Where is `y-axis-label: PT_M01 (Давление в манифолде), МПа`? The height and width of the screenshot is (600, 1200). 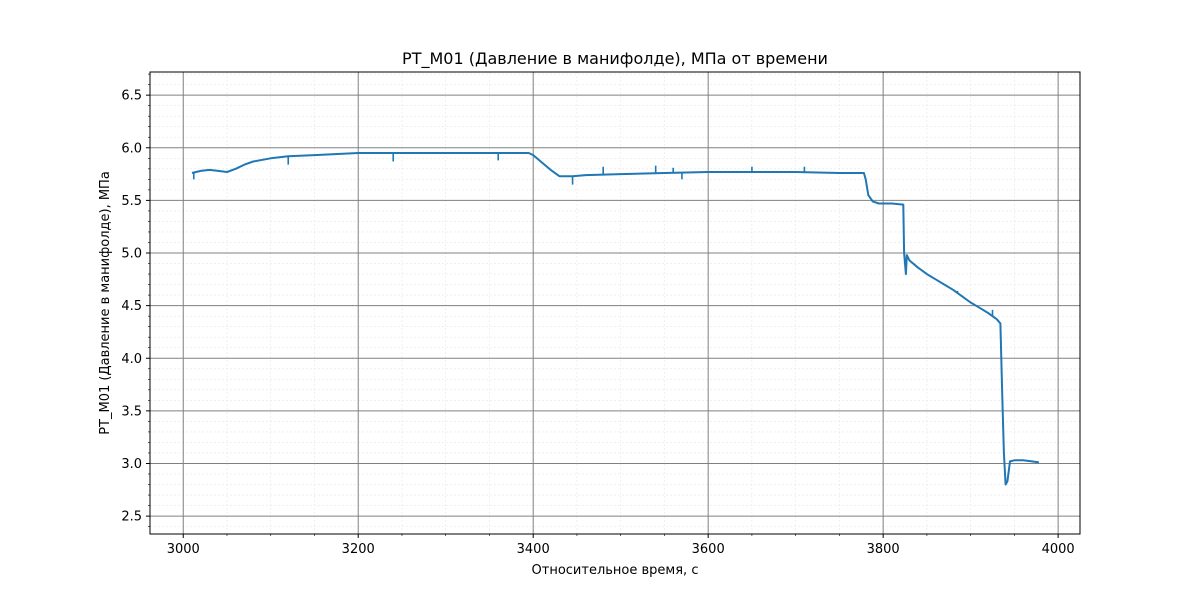
y-axis-label: PT_M01 (Давление в манифолде), МПа is located at coordinates (105, 303).